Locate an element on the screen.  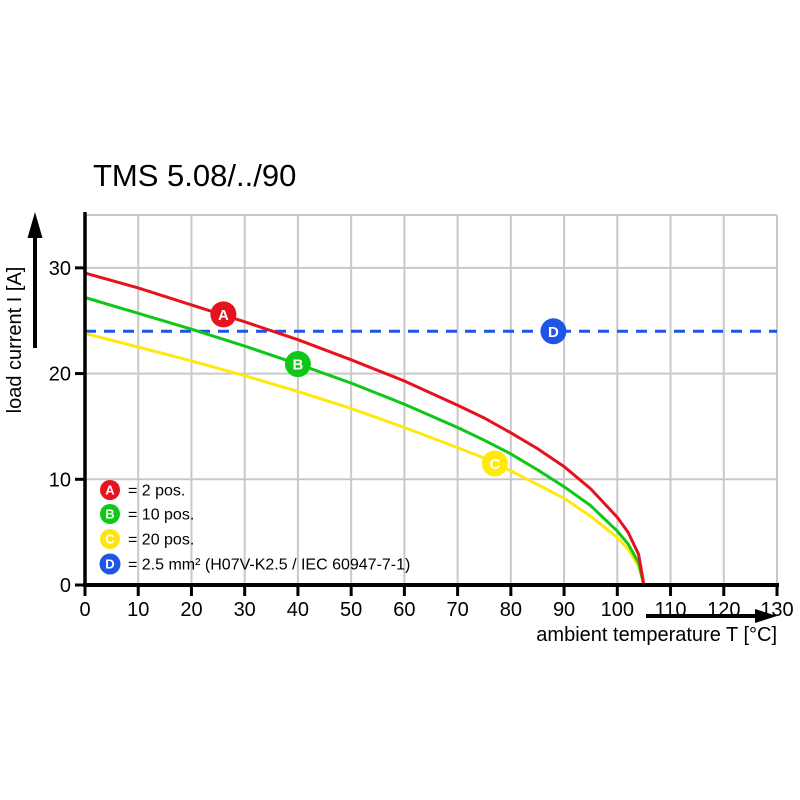
marker-a-icon is located at coordinates (223, 314).